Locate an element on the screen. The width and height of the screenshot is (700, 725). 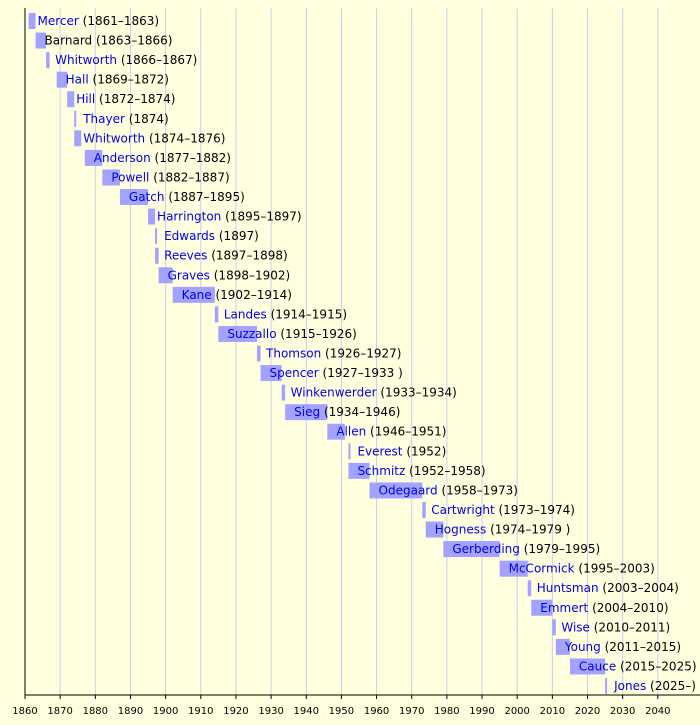
bar-label: Winkenwerder (1933–1934) is located at coordinates (374, 392).